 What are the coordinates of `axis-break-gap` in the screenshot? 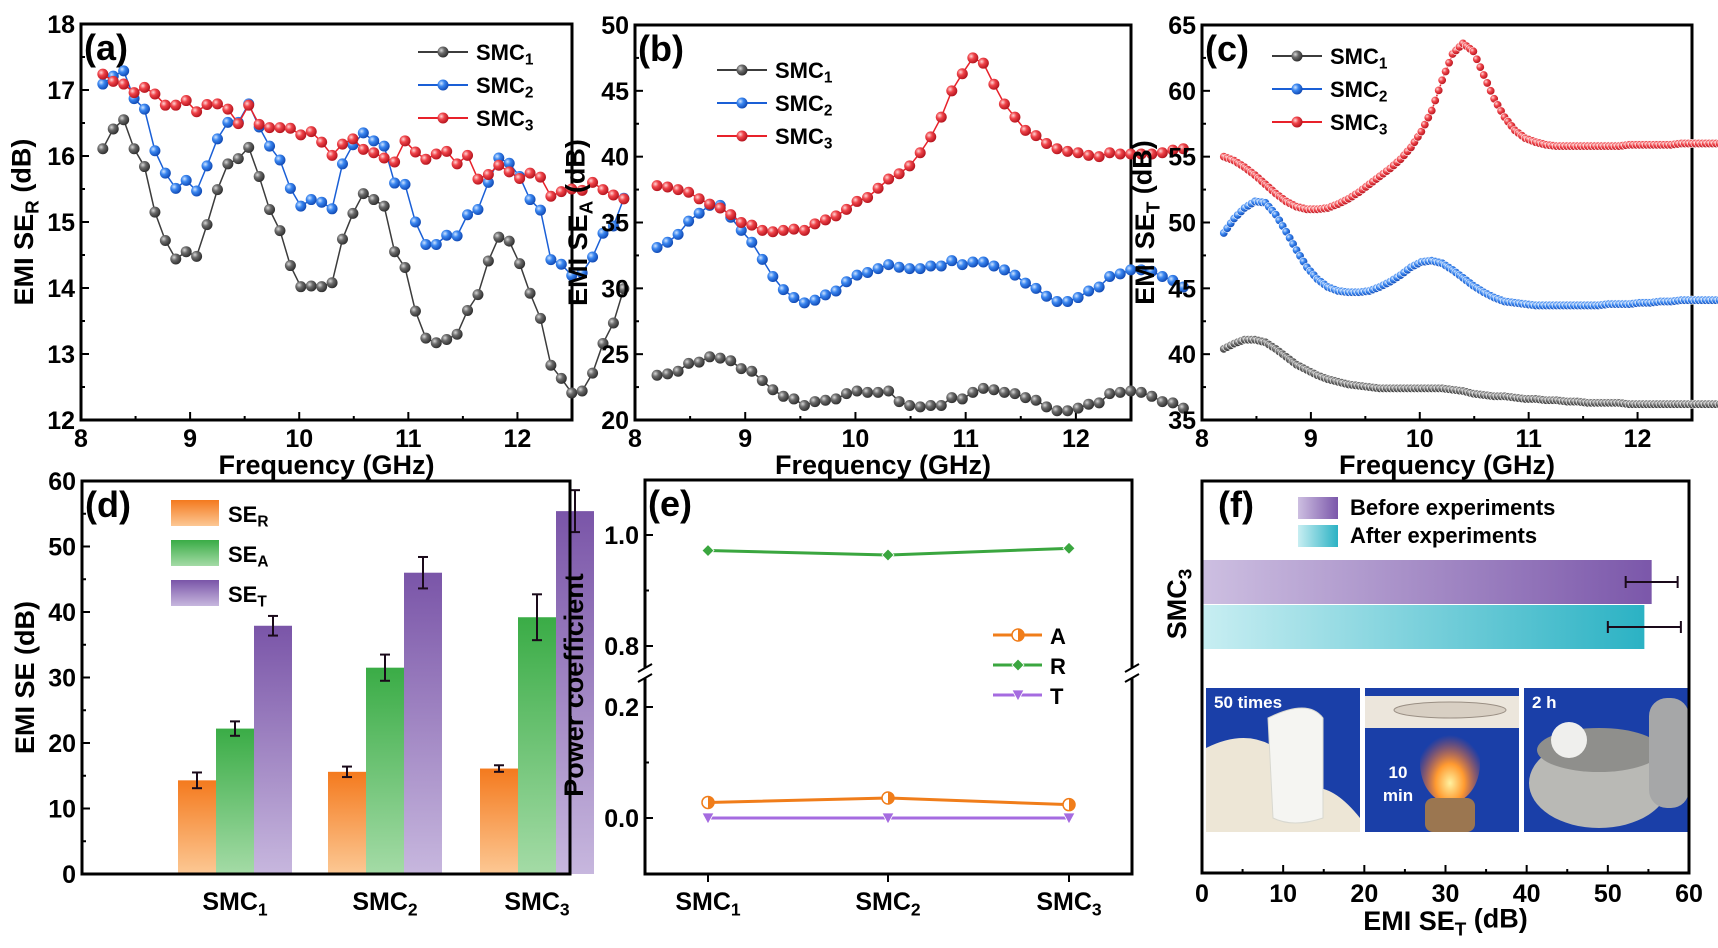 It's located at (645, 673).